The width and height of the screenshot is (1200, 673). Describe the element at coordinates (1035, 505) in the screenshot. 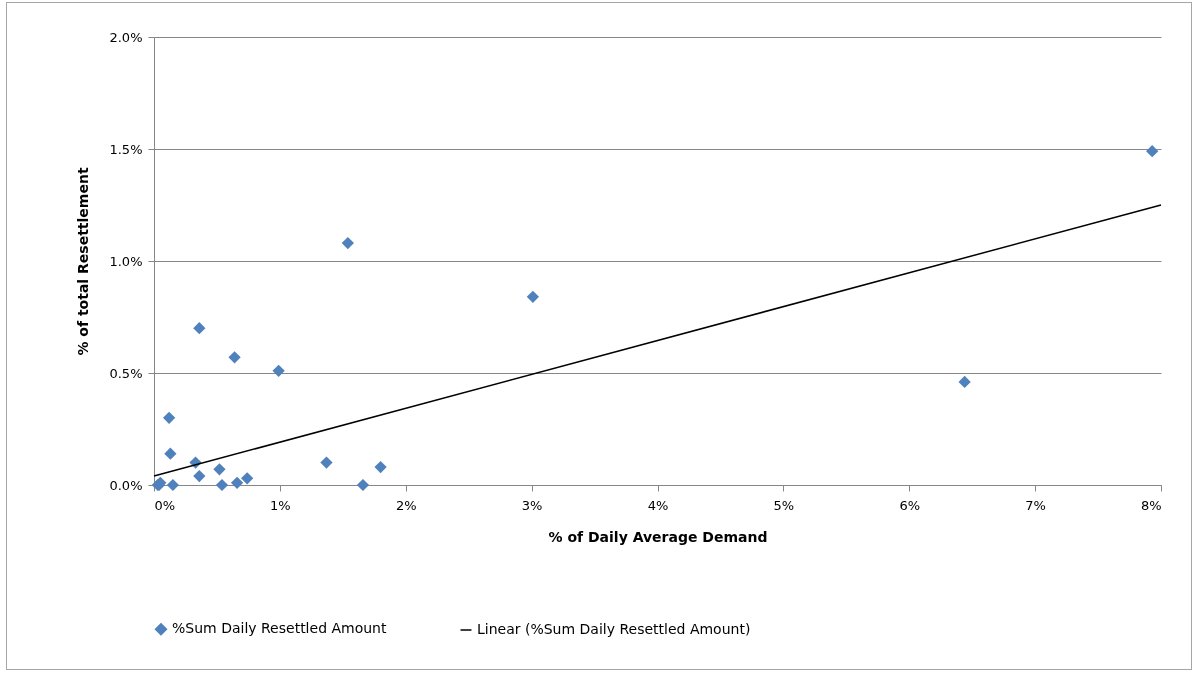

I see `x-tick-label: 7%` at that location.